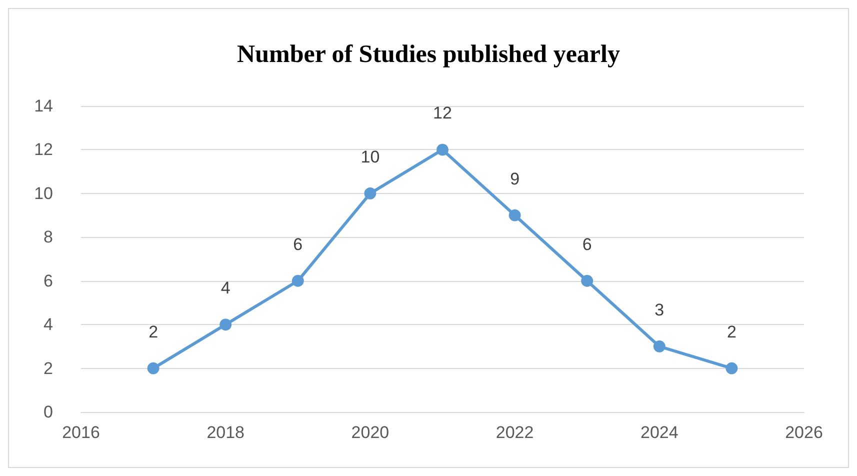 Image resolution: width=857 pixels, height=476 pixels. What do you see at coordinates (428, 54) in the screenshot?
I see `chart-title: Number of Studies published yearly` at bounding box center [428, 54].